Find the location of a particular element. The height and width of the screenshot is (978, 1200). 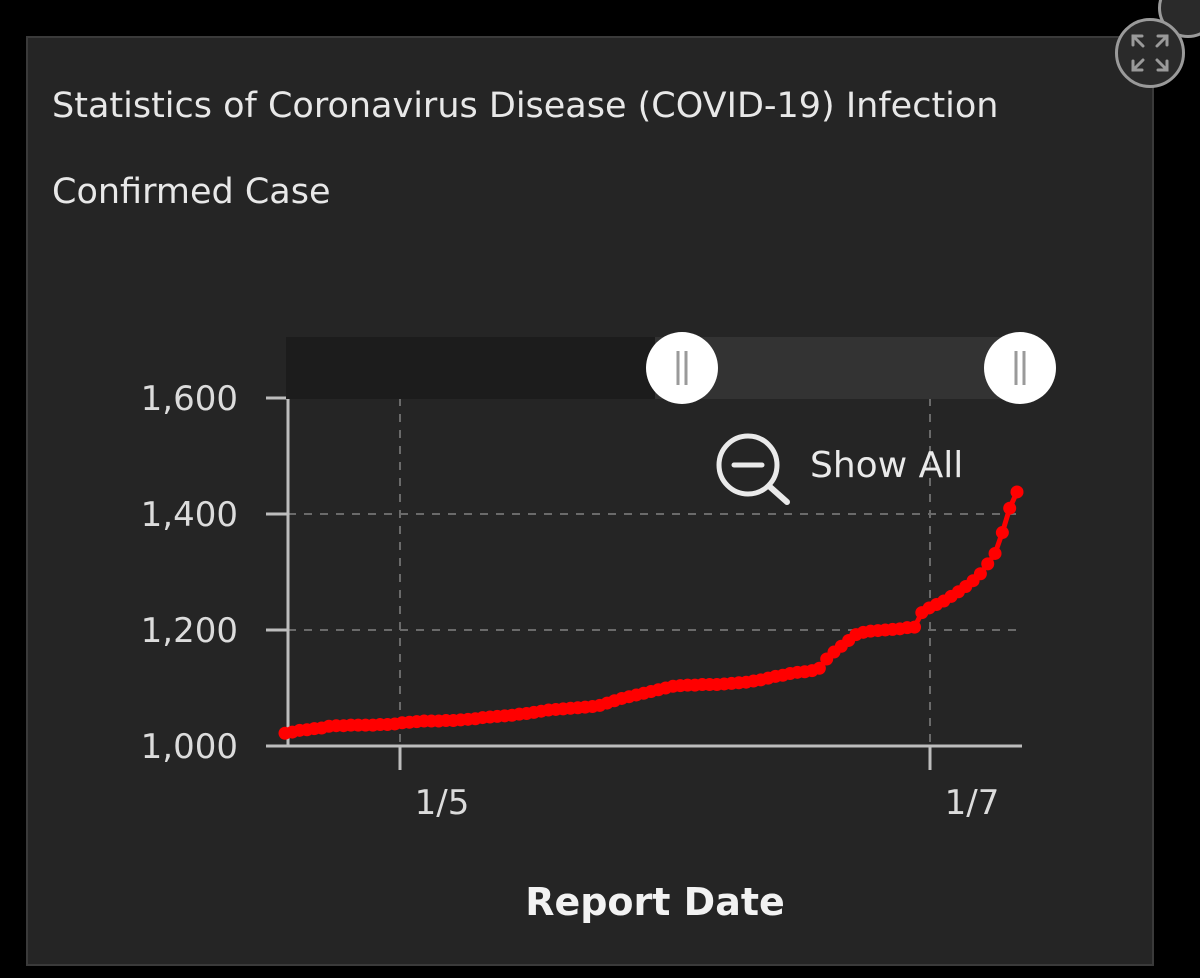

y-tick-label: 1,400 is located at coordinates (189, 515).